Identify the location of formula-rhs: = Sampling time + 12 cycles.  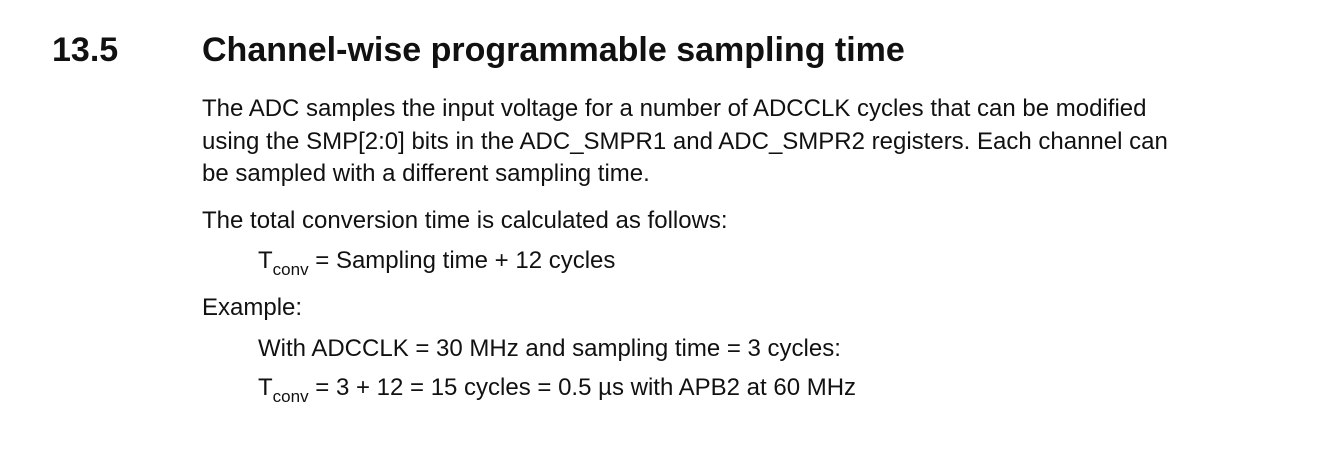
(462, 260).